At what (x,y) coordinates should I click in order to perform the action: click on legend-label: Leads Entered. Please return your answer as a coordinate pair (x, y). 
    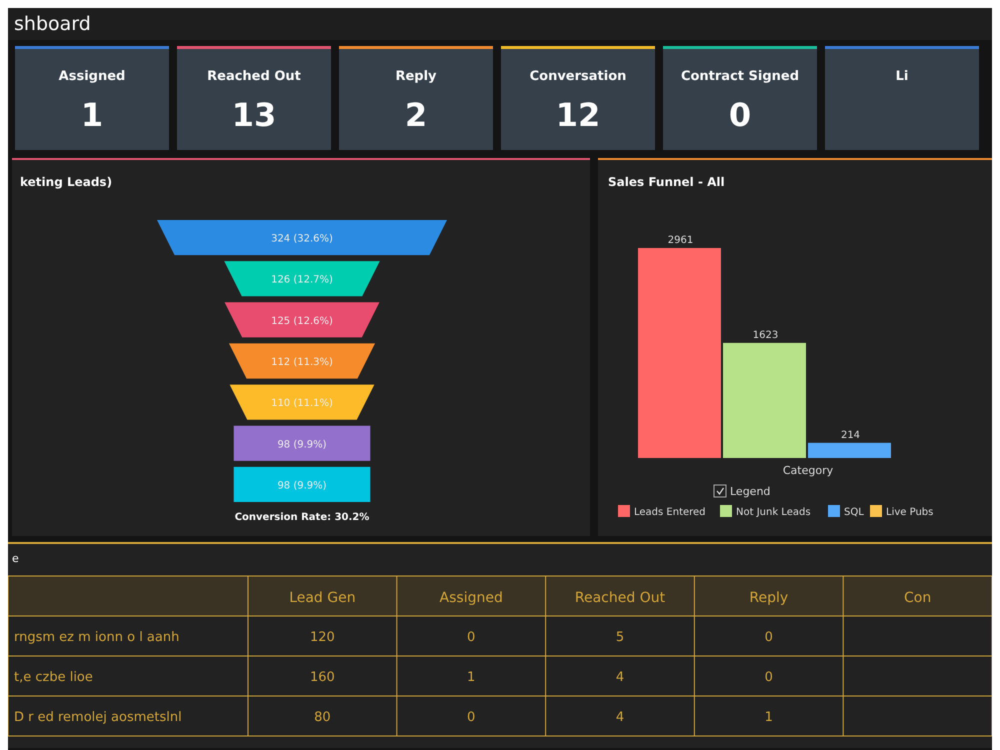
    Looking at the image, I should click on (670, 512).